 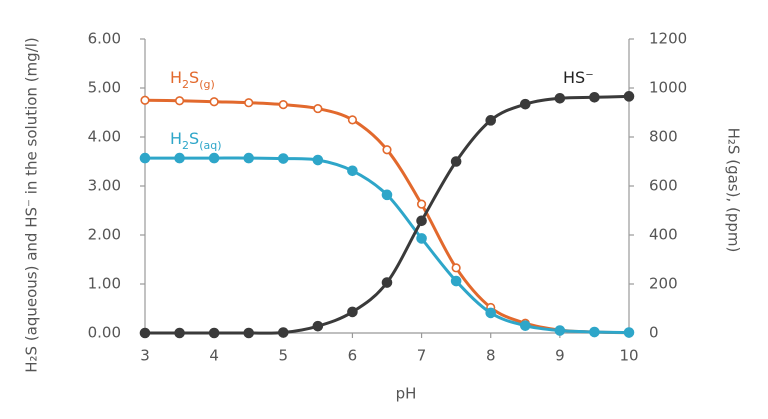 I want to click on series-label: HS⁻, so click(x=578, y=77).